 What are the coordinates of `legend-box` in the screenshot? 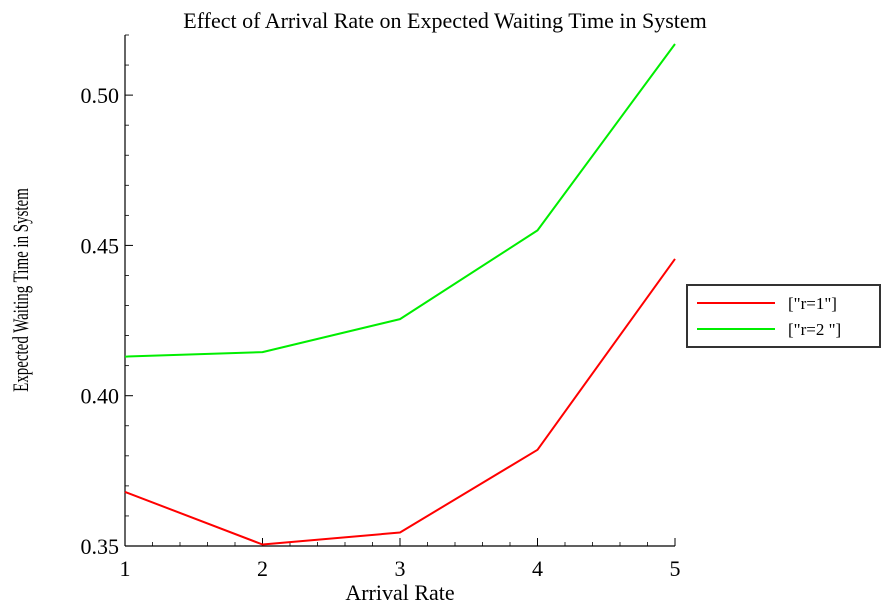 It's located at (783, 316).